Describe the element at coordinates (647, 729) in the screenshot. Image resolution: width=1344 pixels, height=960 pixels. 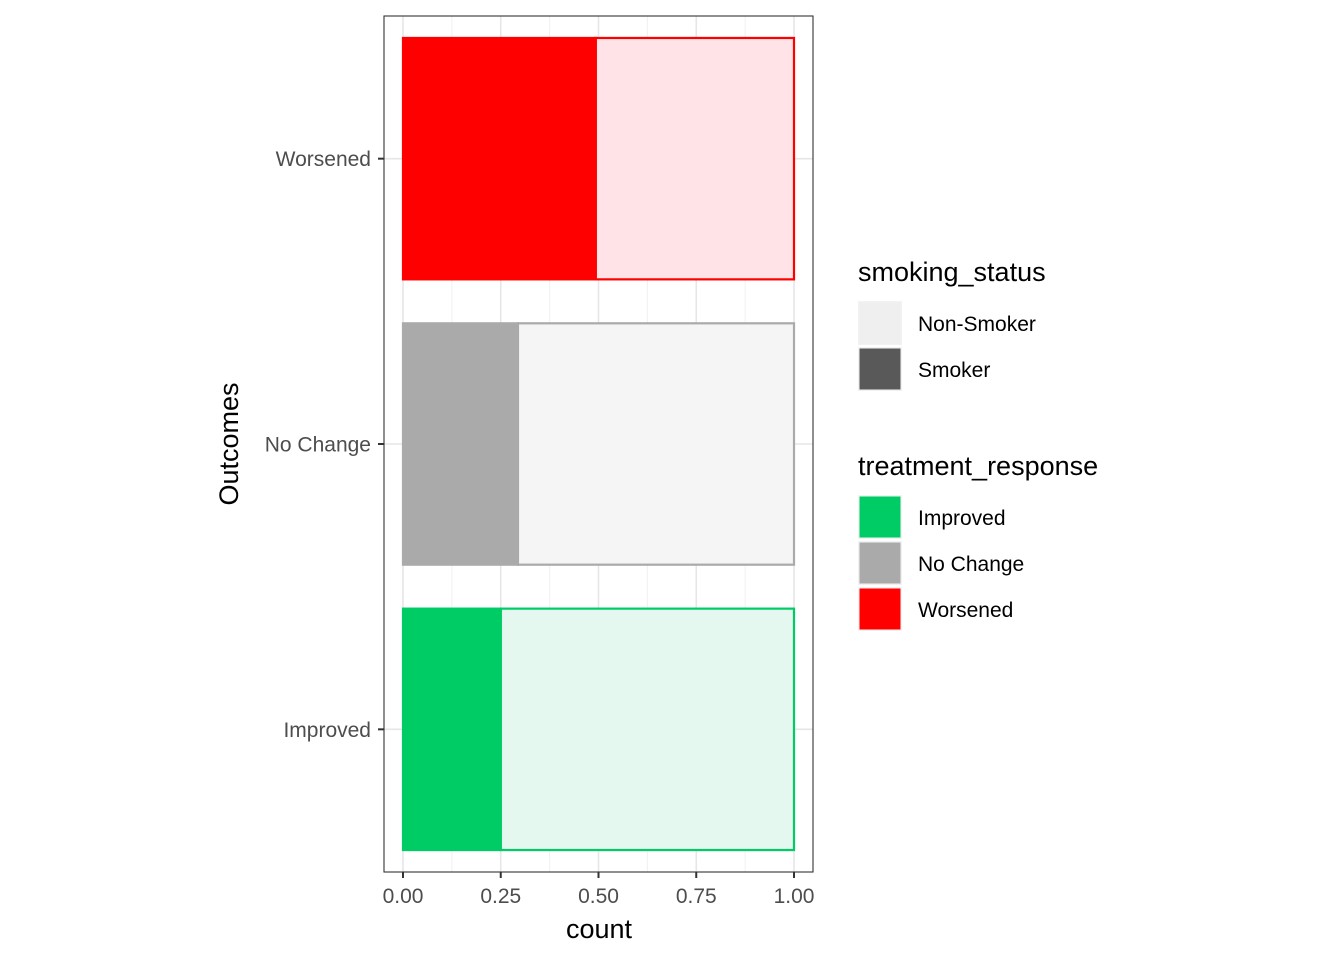
I see `bar-improved-non-smoker` at that location.